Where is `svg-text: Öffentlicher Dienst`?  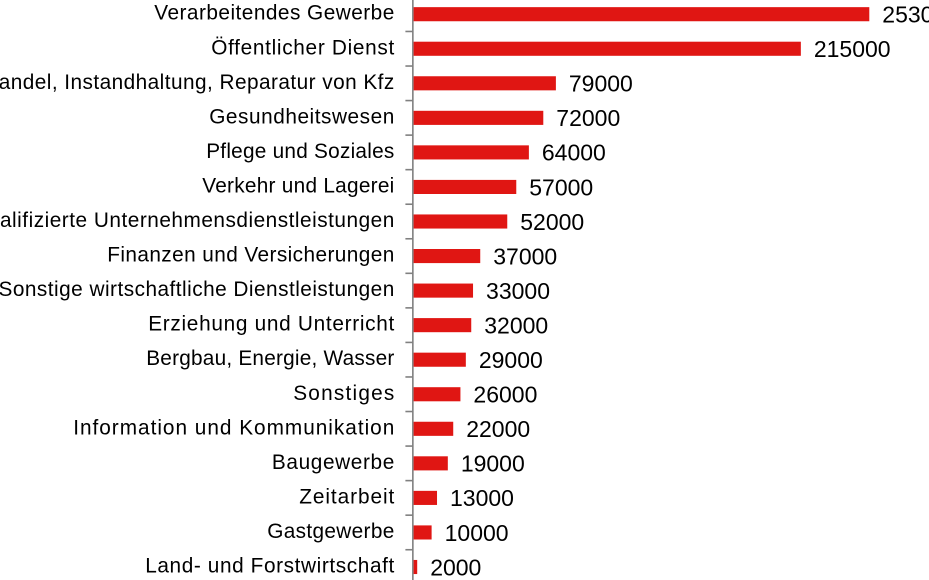 svg-text: Öffentlicher Dienst is located at coordinates (302, 47).